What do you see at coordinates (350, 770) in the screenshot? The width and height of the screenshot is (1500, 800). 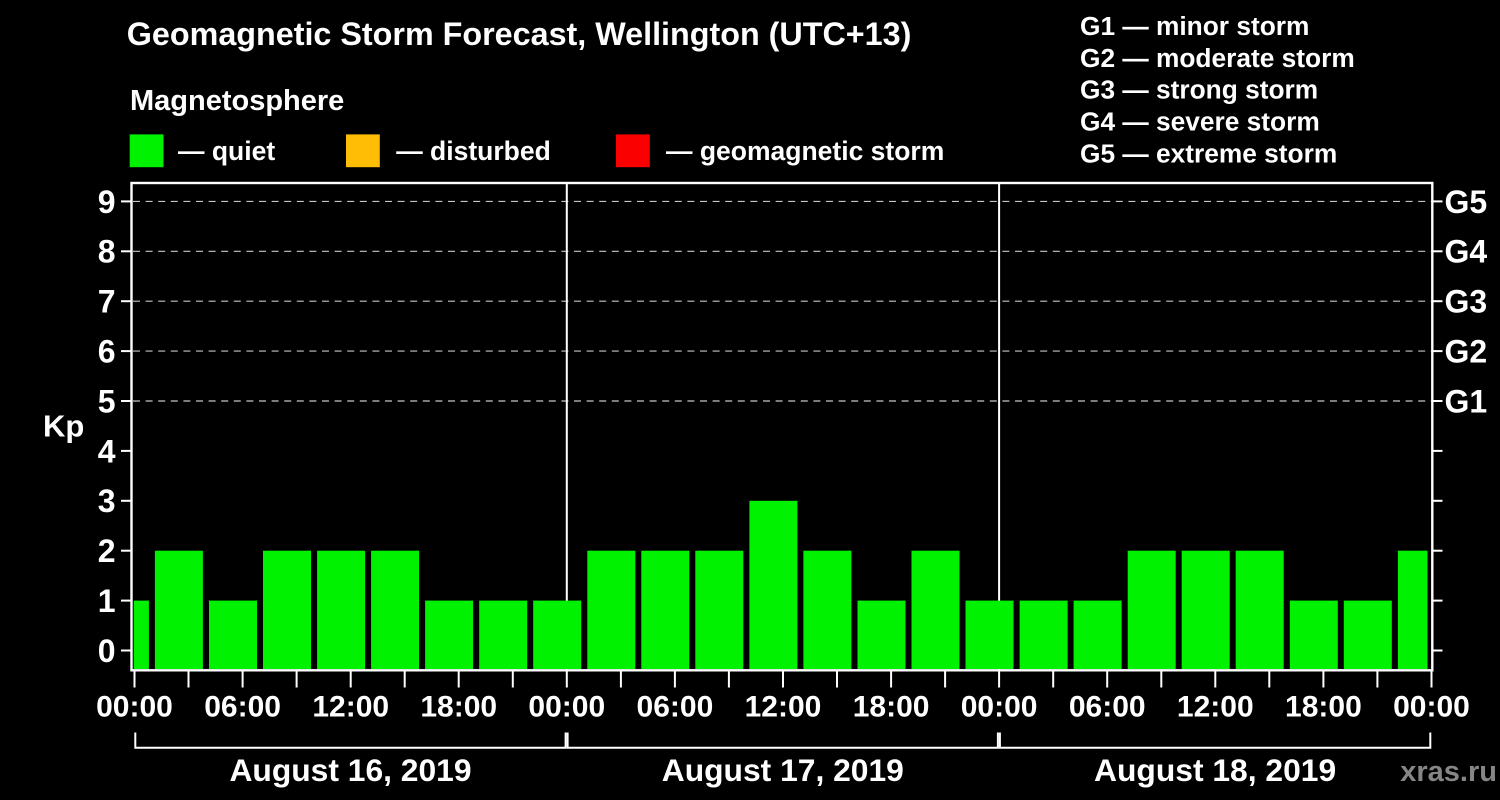 I see `svg-text: August 16, 2019` at bounding box center [350, 770].